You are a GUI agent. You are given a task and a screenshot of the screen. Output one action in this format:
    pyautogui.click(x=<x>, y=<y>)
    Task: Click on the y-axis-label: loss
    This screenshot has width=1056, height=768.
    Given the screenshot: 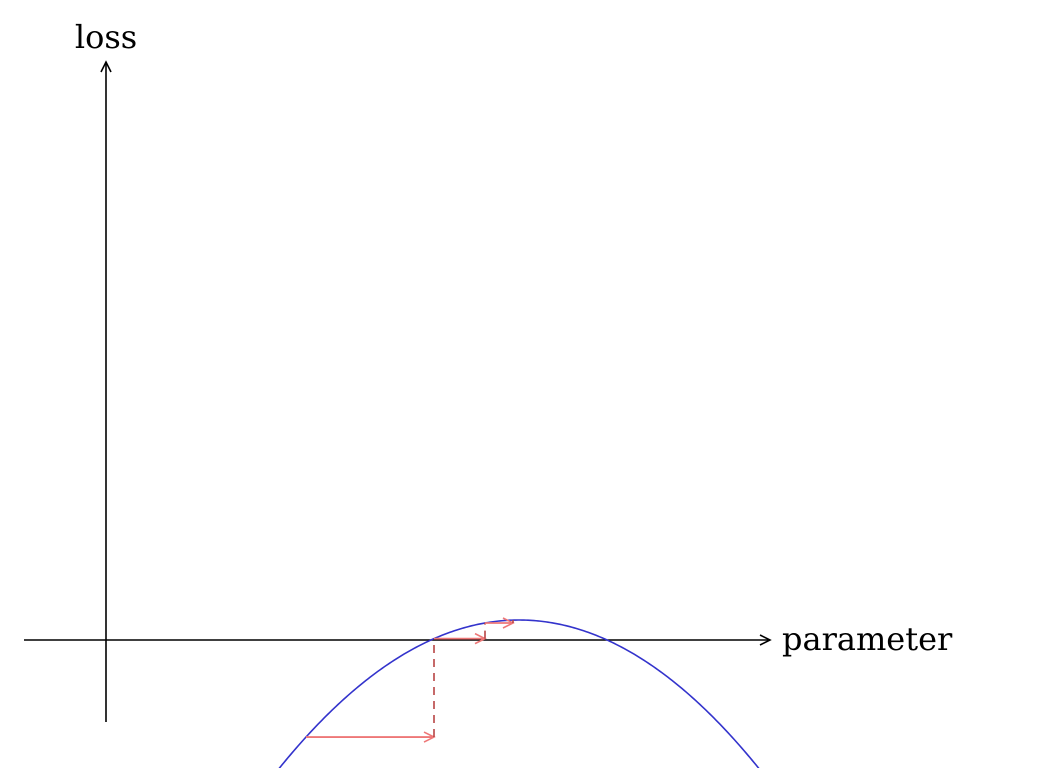 What is the action you would take?
    pyautogui.click(x=106, y=37)
    